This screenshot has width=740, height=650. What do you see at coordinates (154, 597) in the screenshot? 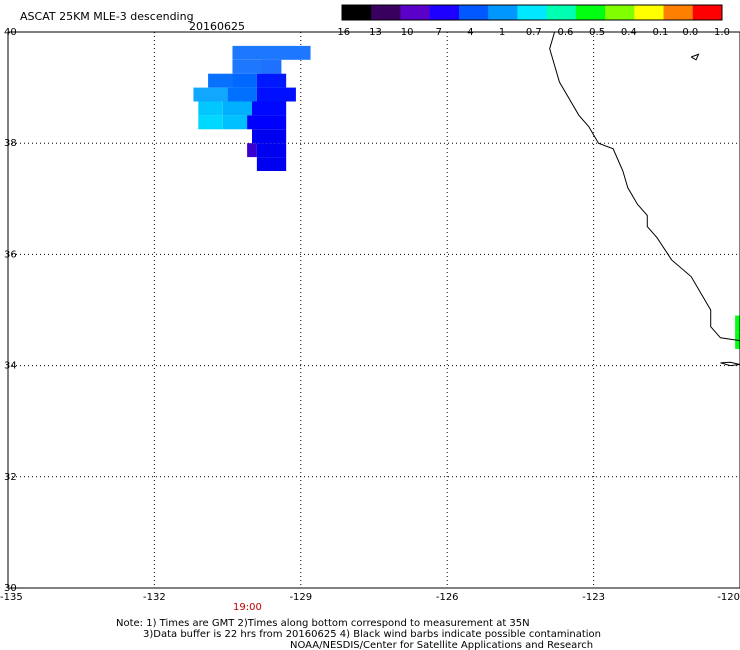
I see `lon-label: -132` at bounding box center [154, 597].